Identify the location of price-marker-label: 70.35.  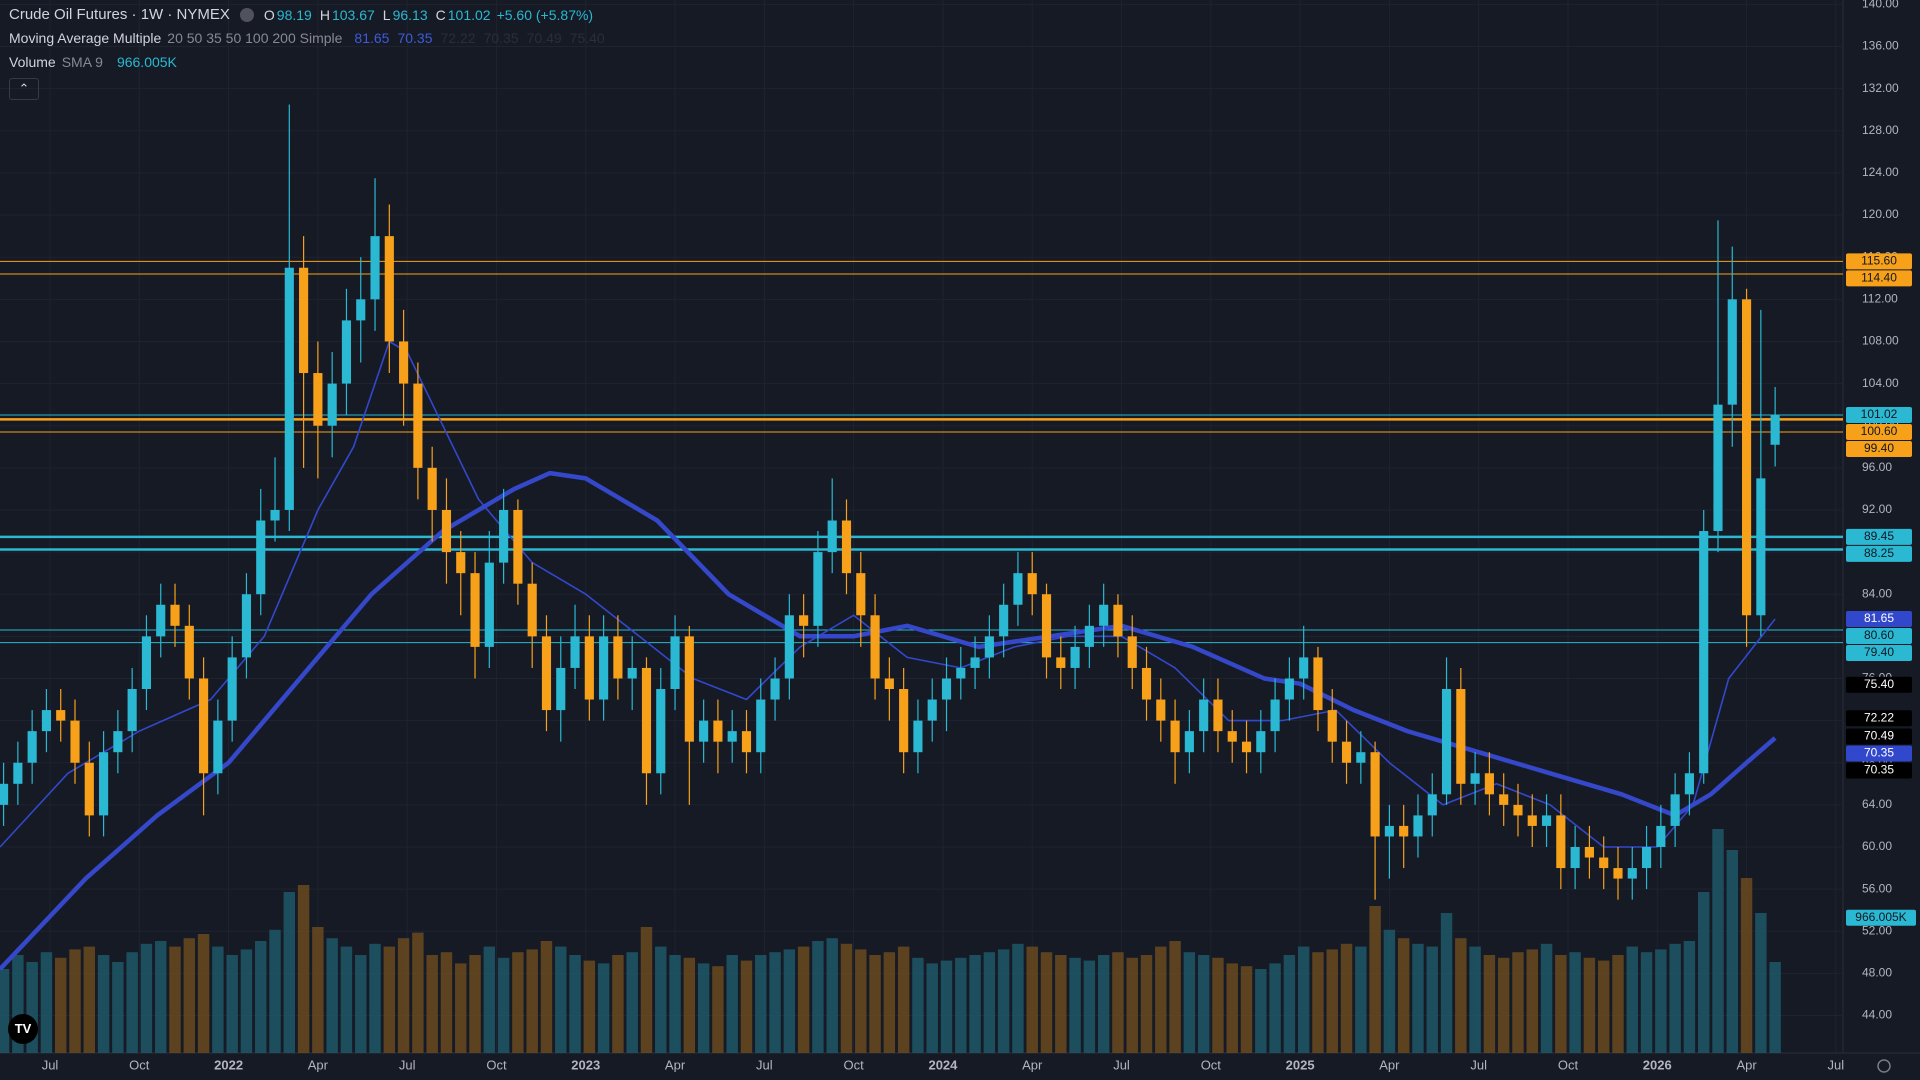
(1879, 753).